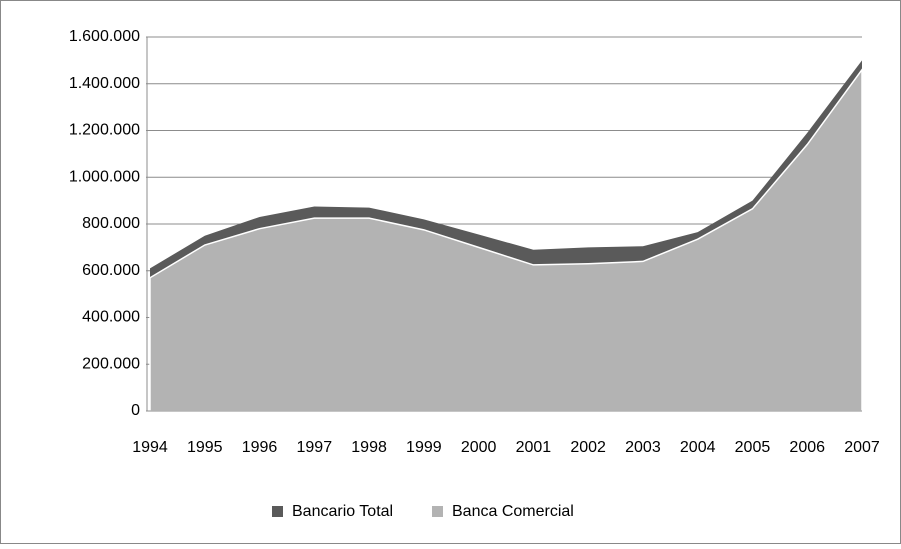 The image size is (901, 549). I want to click on y-tick-label: 800.000, so click(111, 223).